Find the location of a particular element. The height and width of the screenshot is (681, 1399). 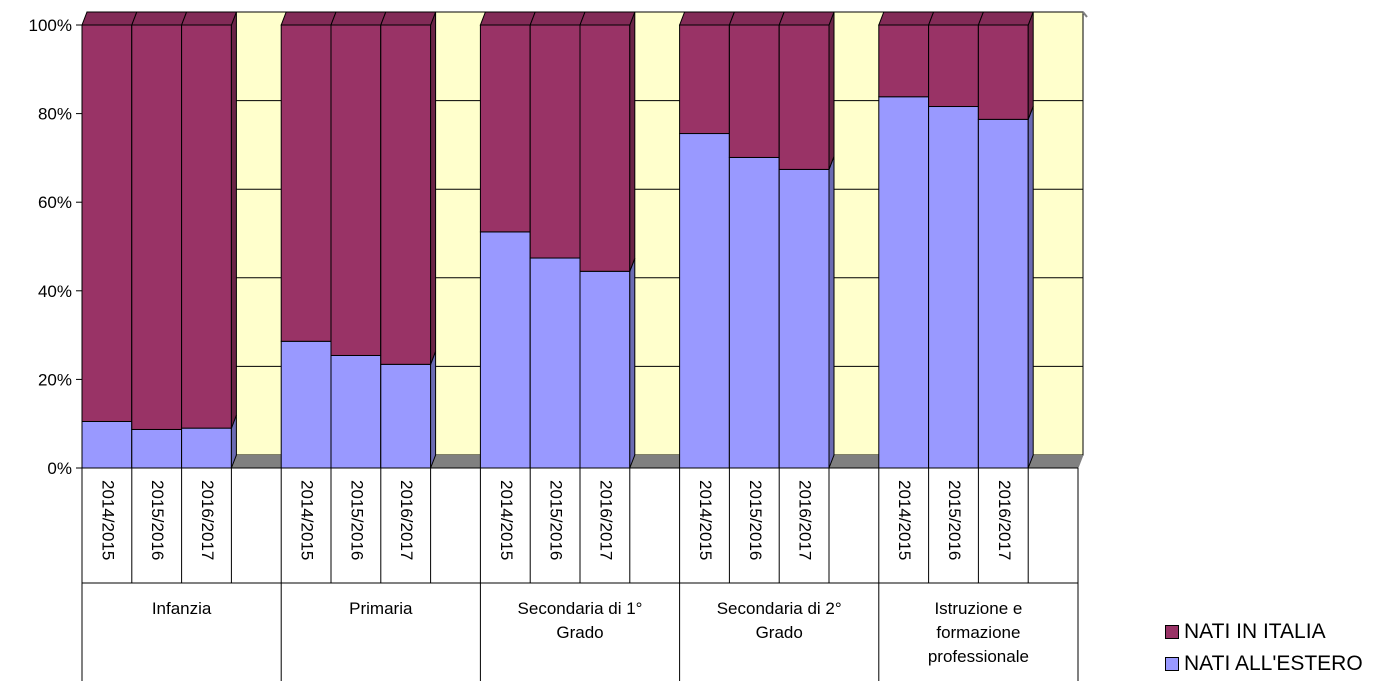

y-tick-label: 0% is located at coordinates (59, 468).